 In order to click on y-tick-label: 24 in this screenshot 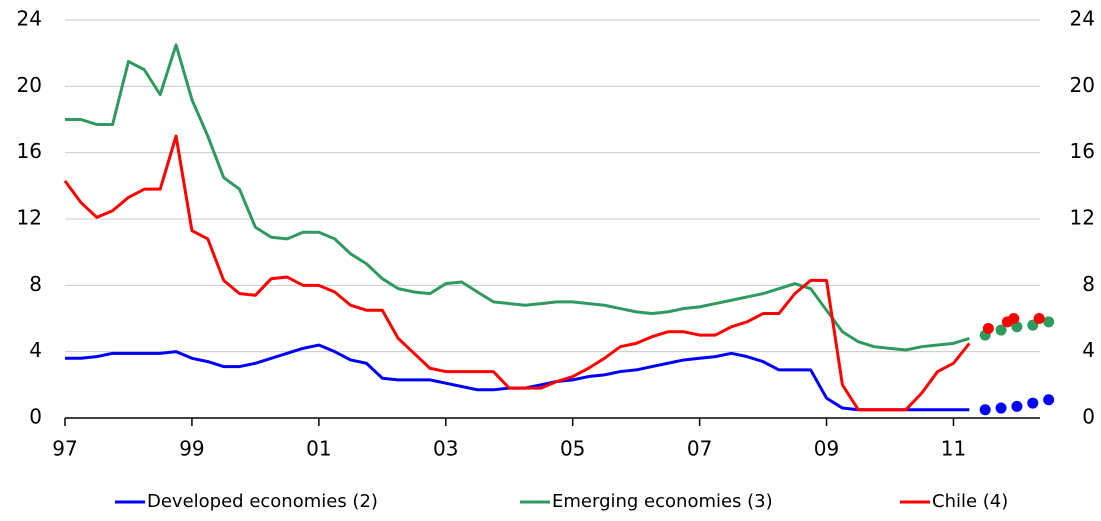, I will do `click(29, 19)`.